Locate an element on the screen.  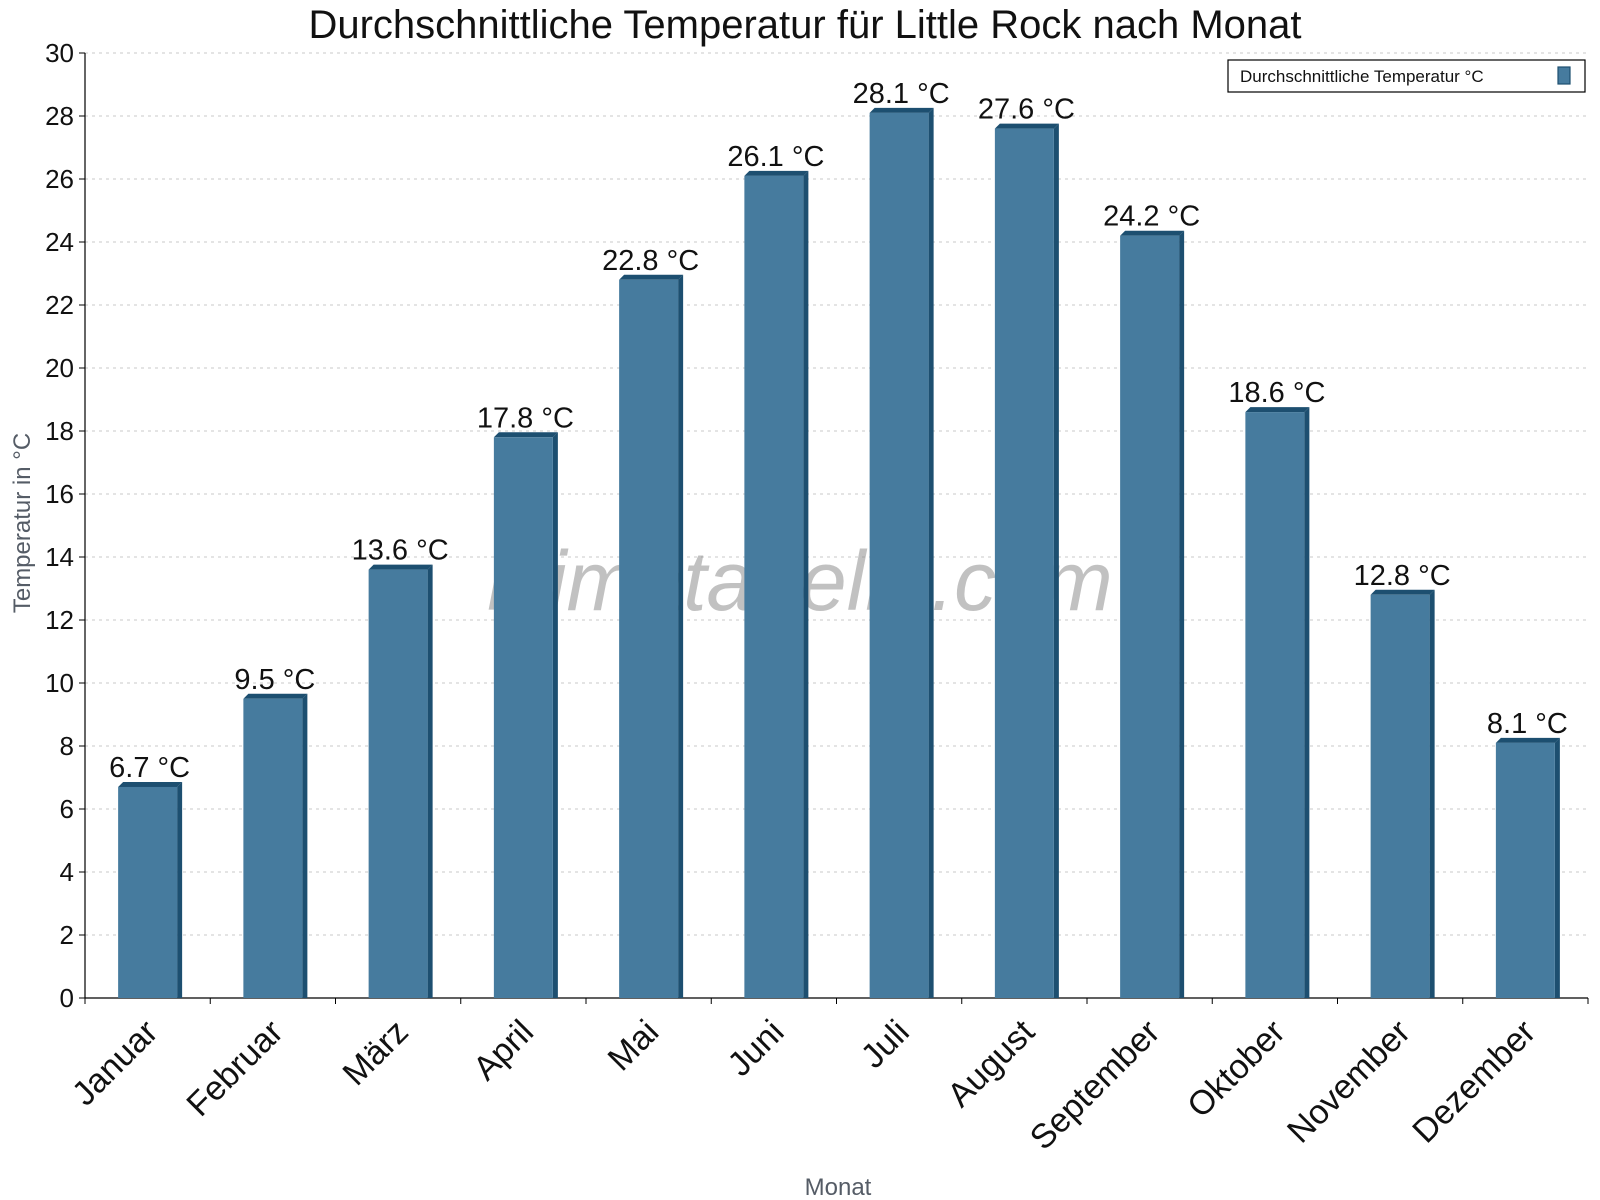
x-tick-label: September is located at coordinates (1095, 1085).